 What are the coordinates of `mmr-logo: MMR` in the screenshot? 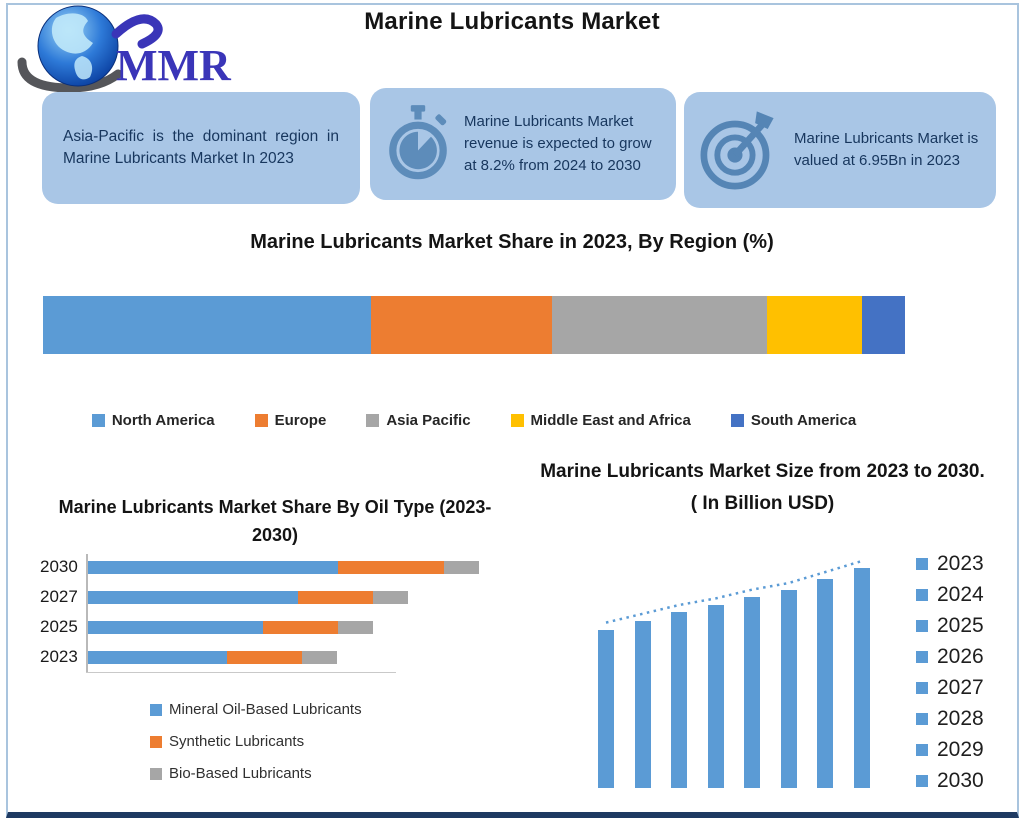 It's located at (124, 49).